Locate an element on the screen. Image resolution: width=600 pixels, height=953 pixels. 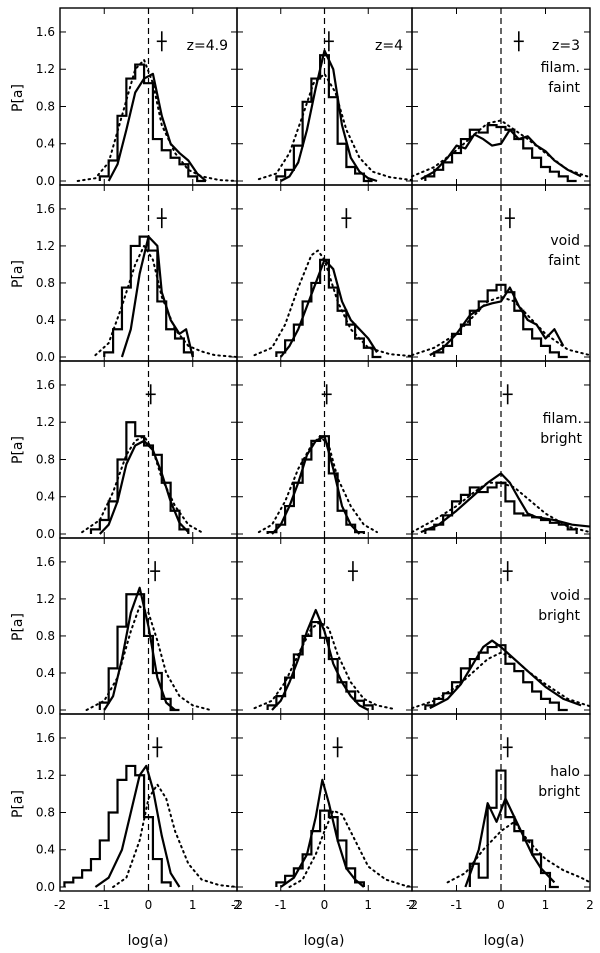
y-axis-label-row-5: P[a] is located at coordinates (18, 804).